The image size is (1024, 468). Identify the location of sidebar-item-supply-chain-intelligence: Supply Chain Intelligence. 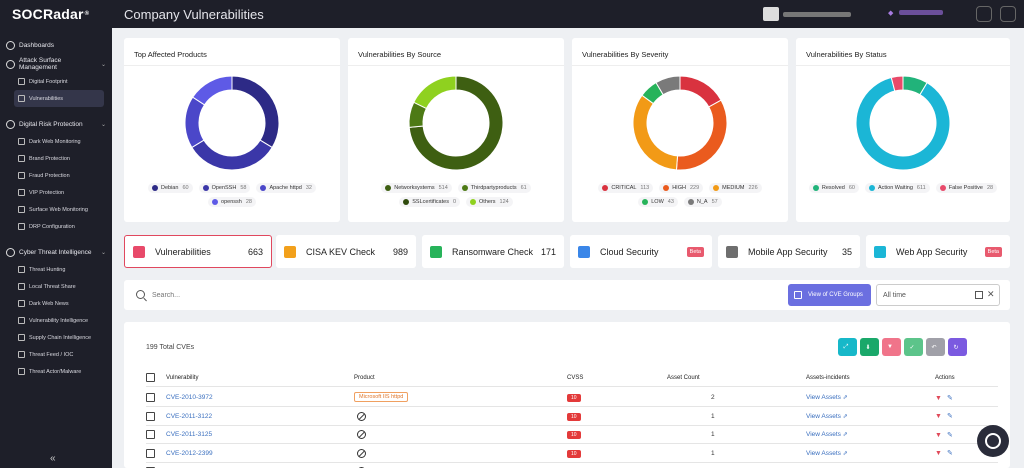
(59, 337).